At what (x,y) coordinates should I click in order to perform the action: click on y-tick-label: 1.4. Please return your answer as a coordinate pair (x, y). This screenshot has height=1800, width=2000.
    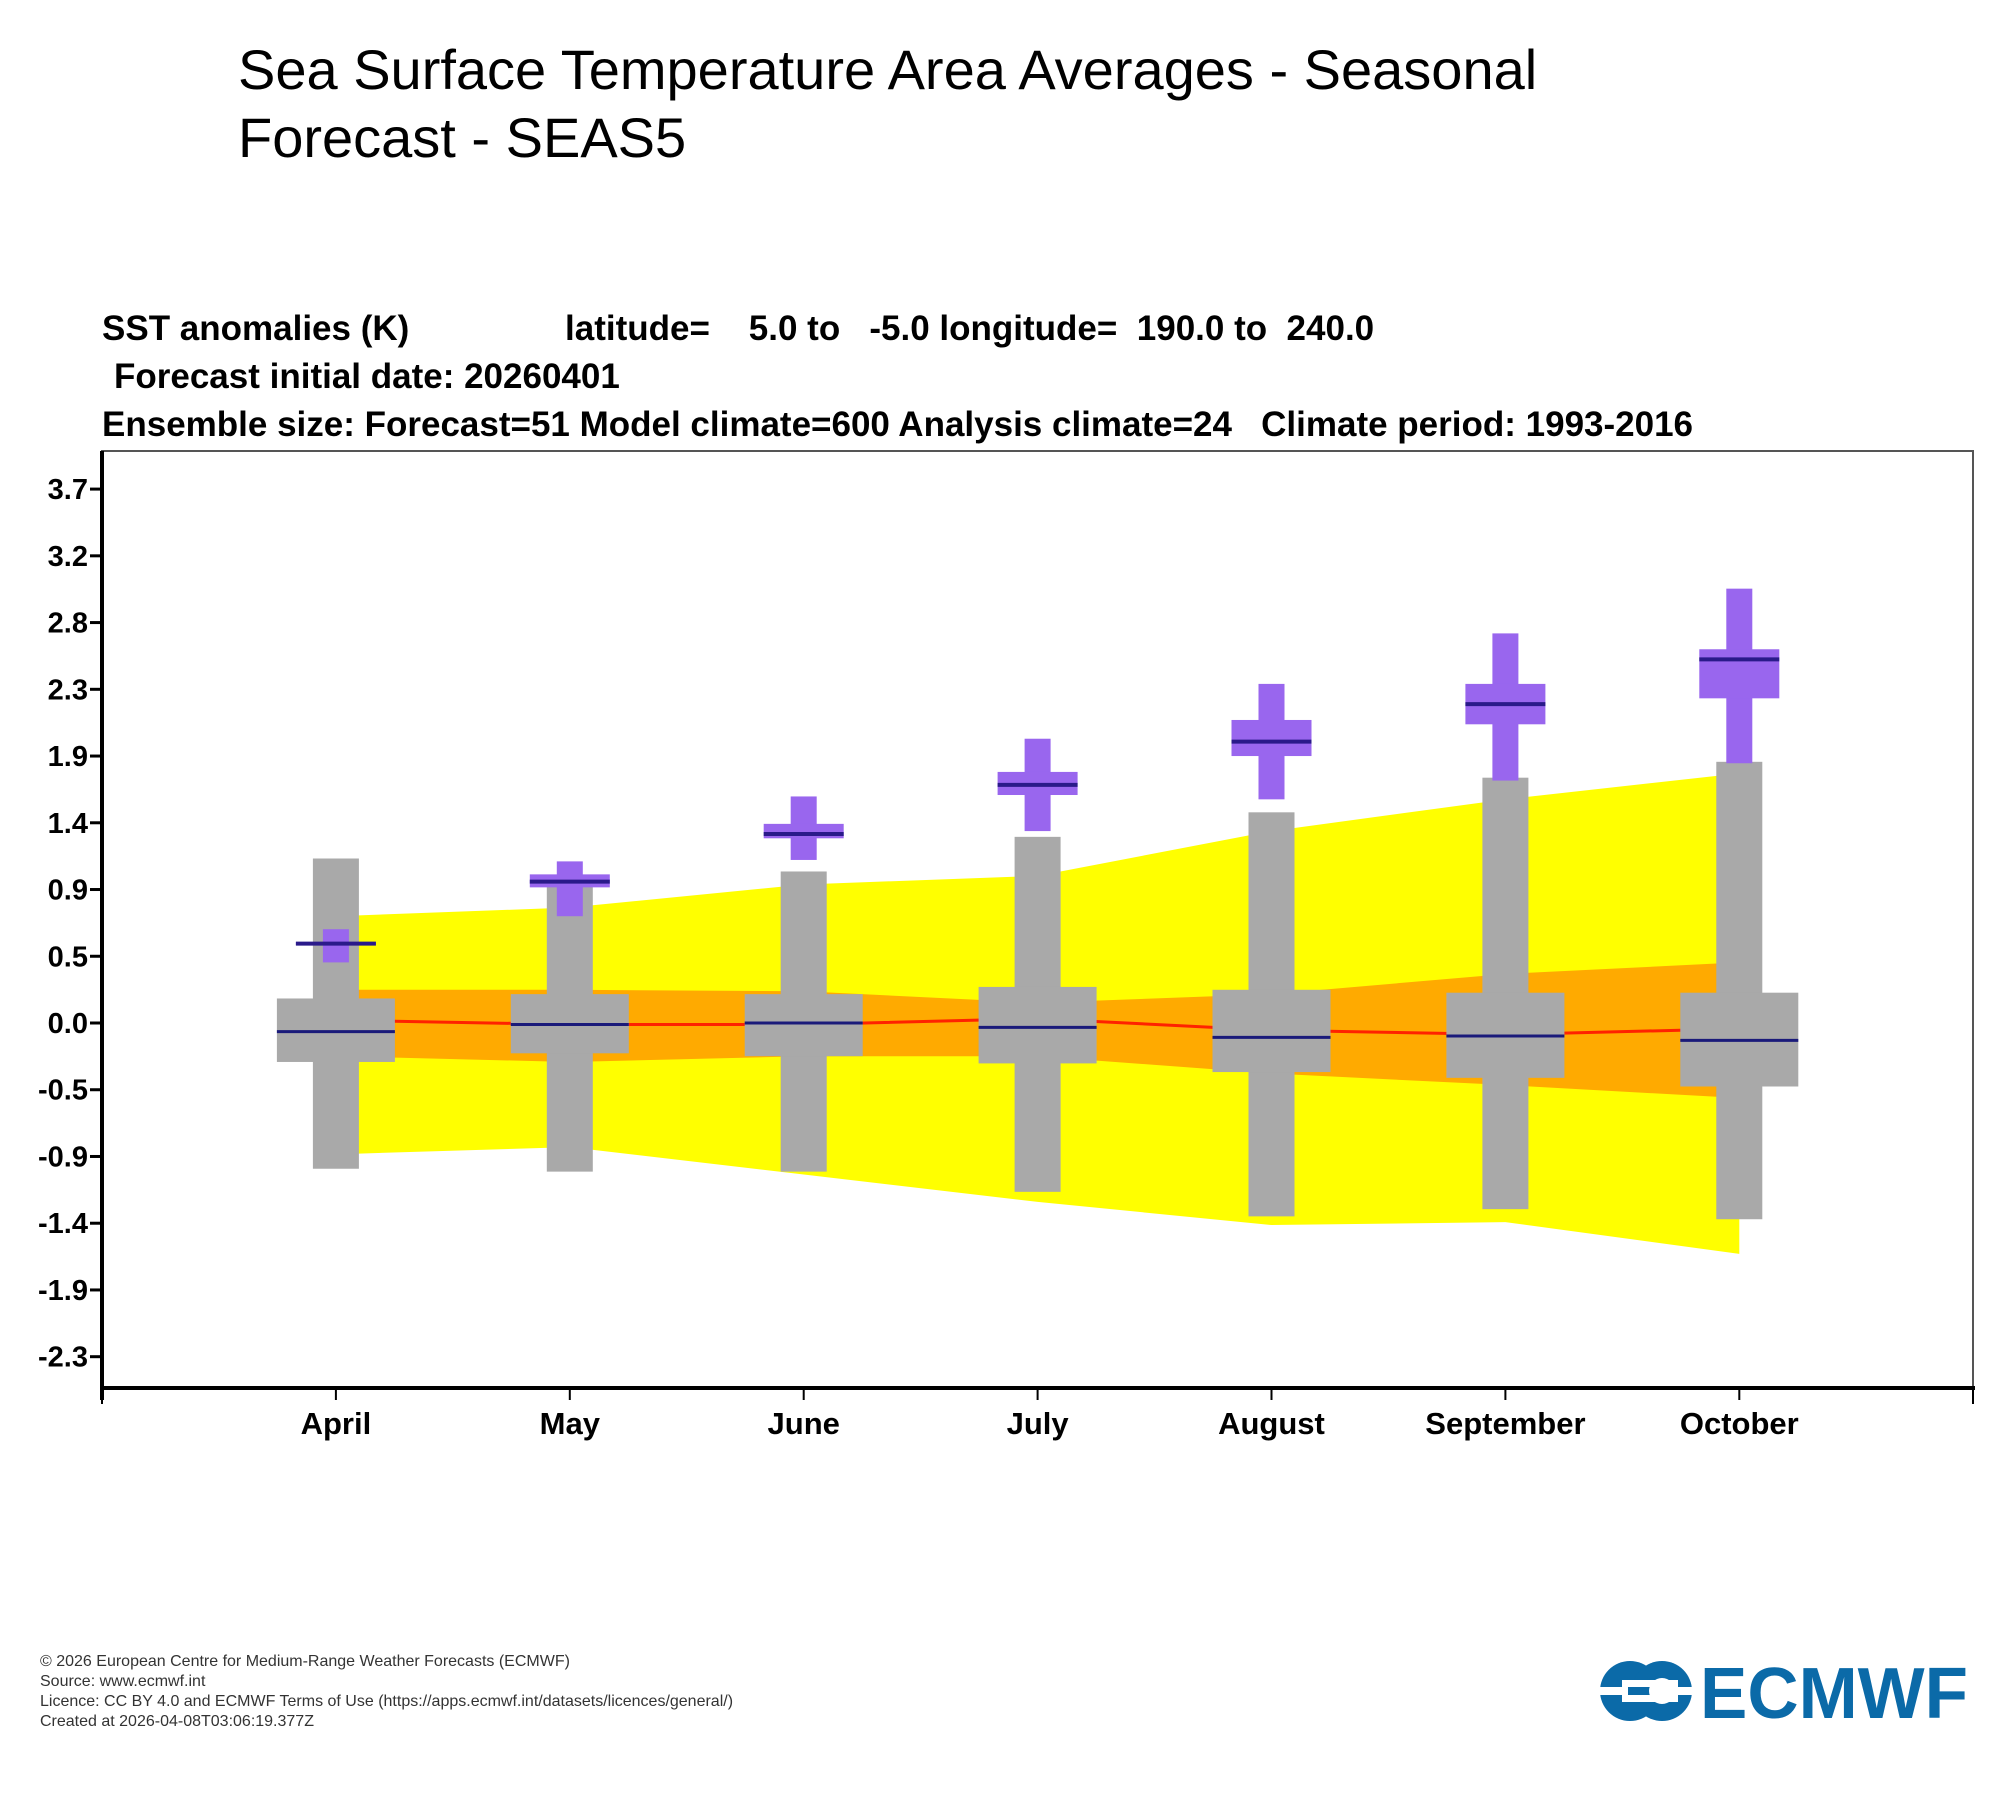
    Looking at the image, I should click on (68, 824).